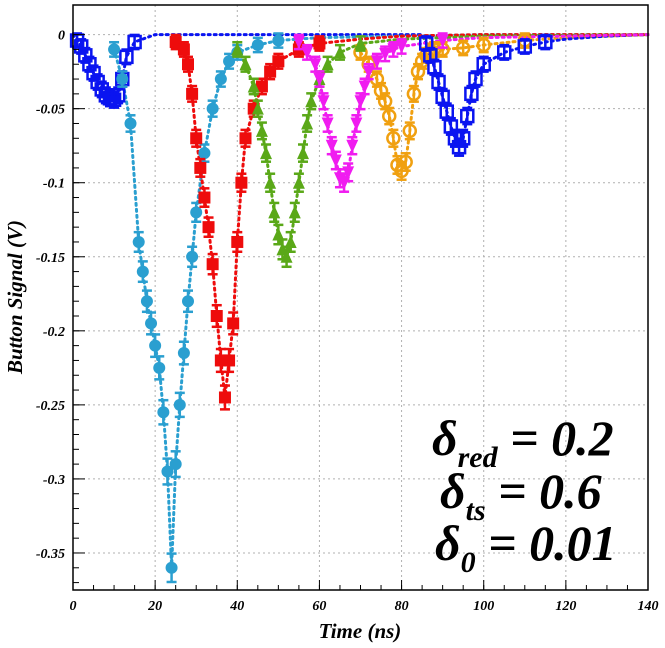 This screenshot has height=648, width=665. I want to click on y-tick-label: 0, so click(61, 36).